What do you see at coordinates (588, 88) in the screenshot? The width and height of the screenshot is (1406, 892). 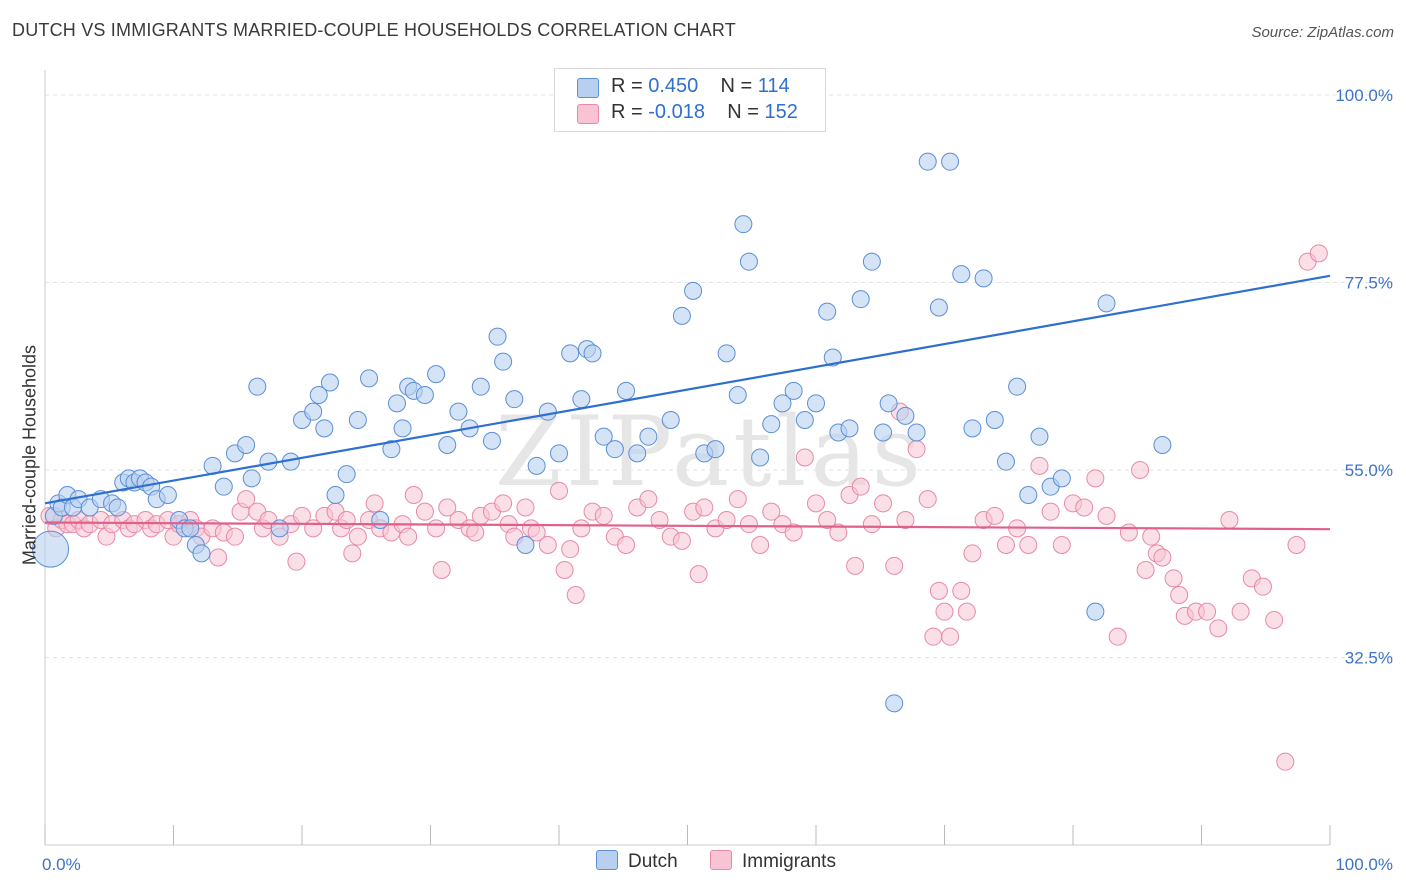 I see `dutch-swatch` at bounding box center [588, 88].